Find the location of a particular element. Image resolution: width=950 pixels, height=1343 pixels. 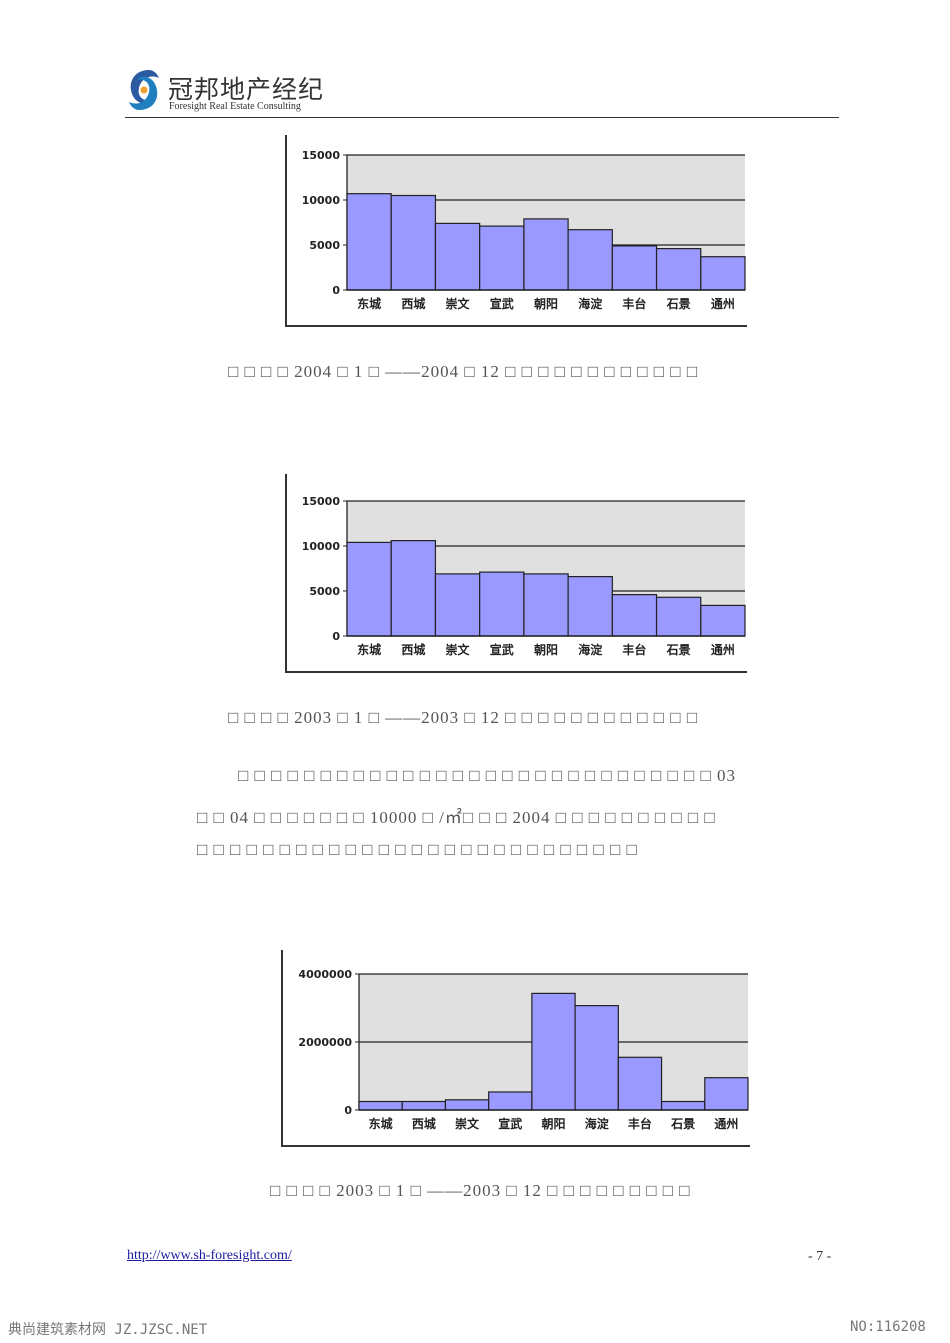

logo-company-name-en: Foresight Real Estate Consulting is located at coordinates (235, 106).